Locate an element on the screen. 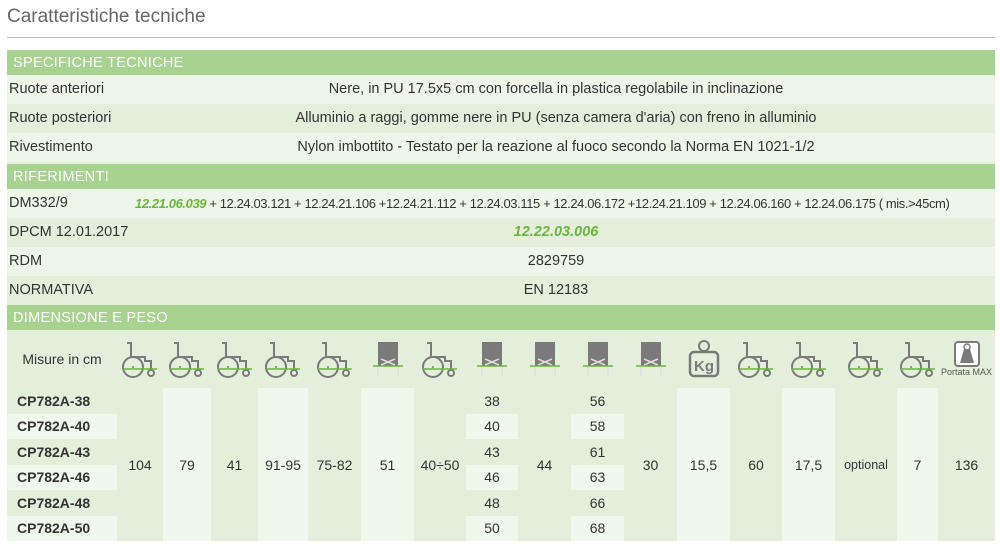 This screenshot has height=554, width=1000. value-rear-wheel: 60 is located at coordinates (756, 464).